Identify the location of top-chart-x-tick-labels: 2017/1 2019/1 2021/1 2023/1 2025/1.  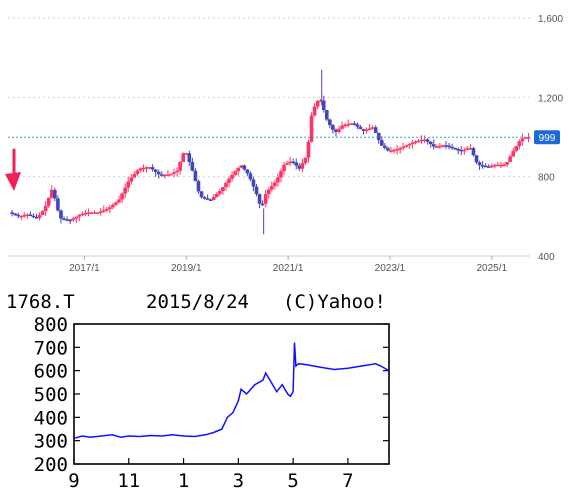
(288, 265).